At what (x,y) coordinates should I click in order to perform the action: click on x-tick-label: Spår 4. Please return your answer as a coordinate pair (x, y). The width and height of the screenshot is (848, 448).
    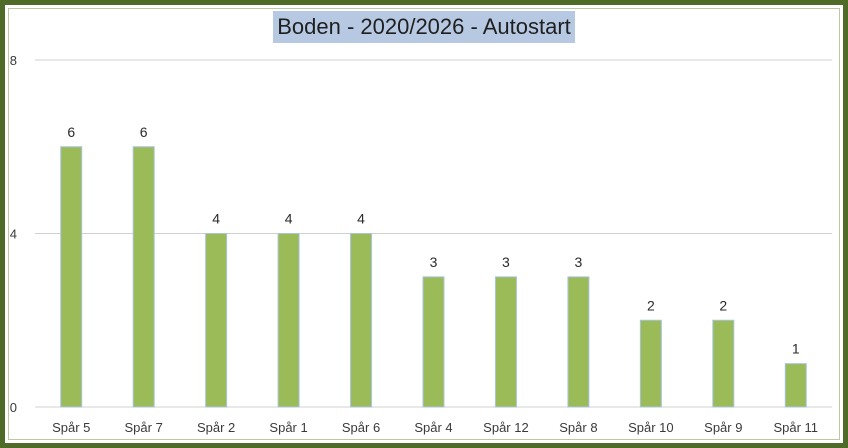
    Looking at the image, I should click on (433, 427).